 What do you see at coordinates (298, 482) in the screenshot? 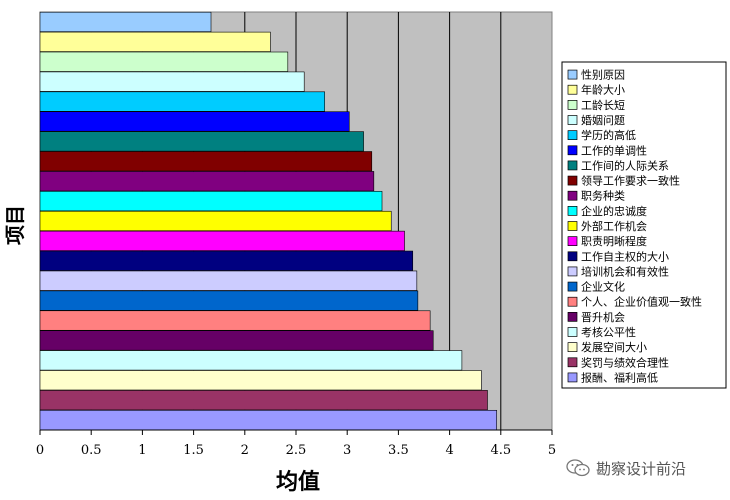
I see `x-axis-title: 均值` at bounding box center [298, 482].